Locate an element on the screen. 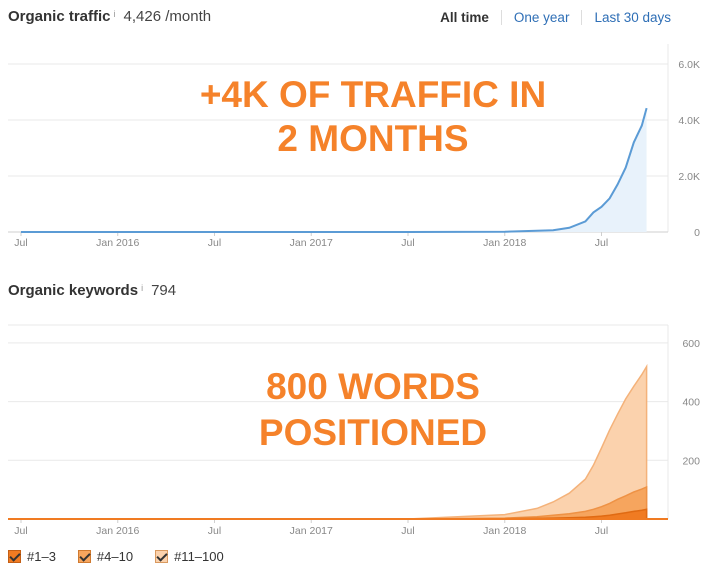 This screenshot has height=574, width=713. keywords-overlay-line2: POSITIONED is located at coordinates (373, 432).